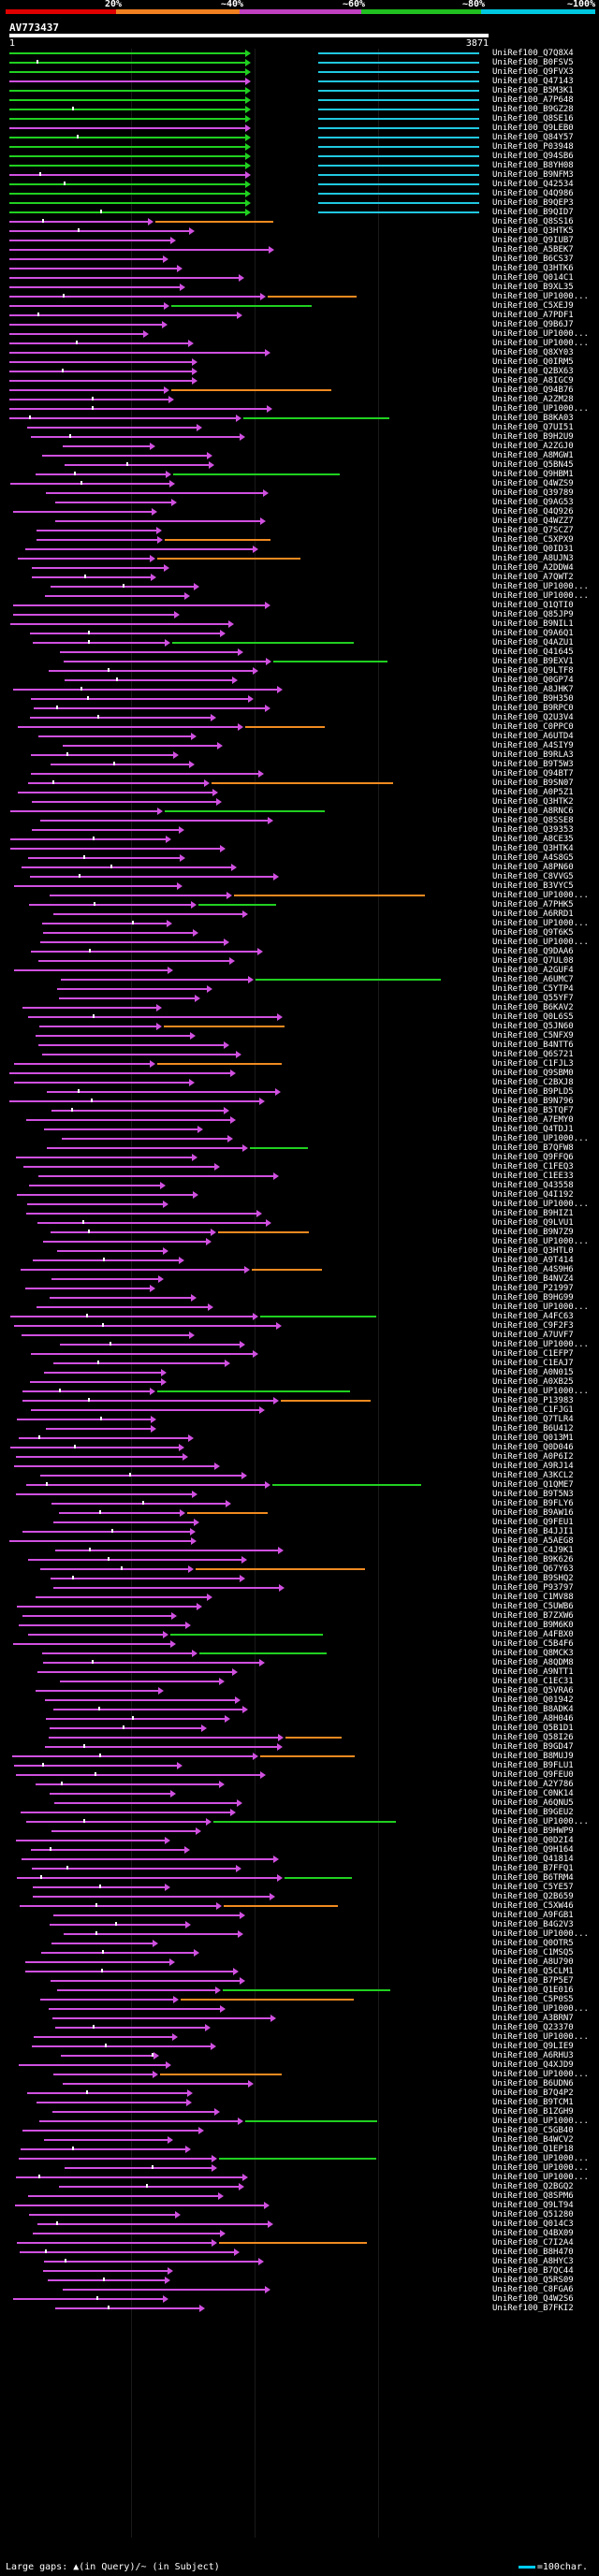 The height and width of the screenshot is (2576, 599). What do you see at coordinates (299, 2289) in the screenshot?
I see `hit-row: UniRef100_C8FGA6` at bounding box center [299, 2289].